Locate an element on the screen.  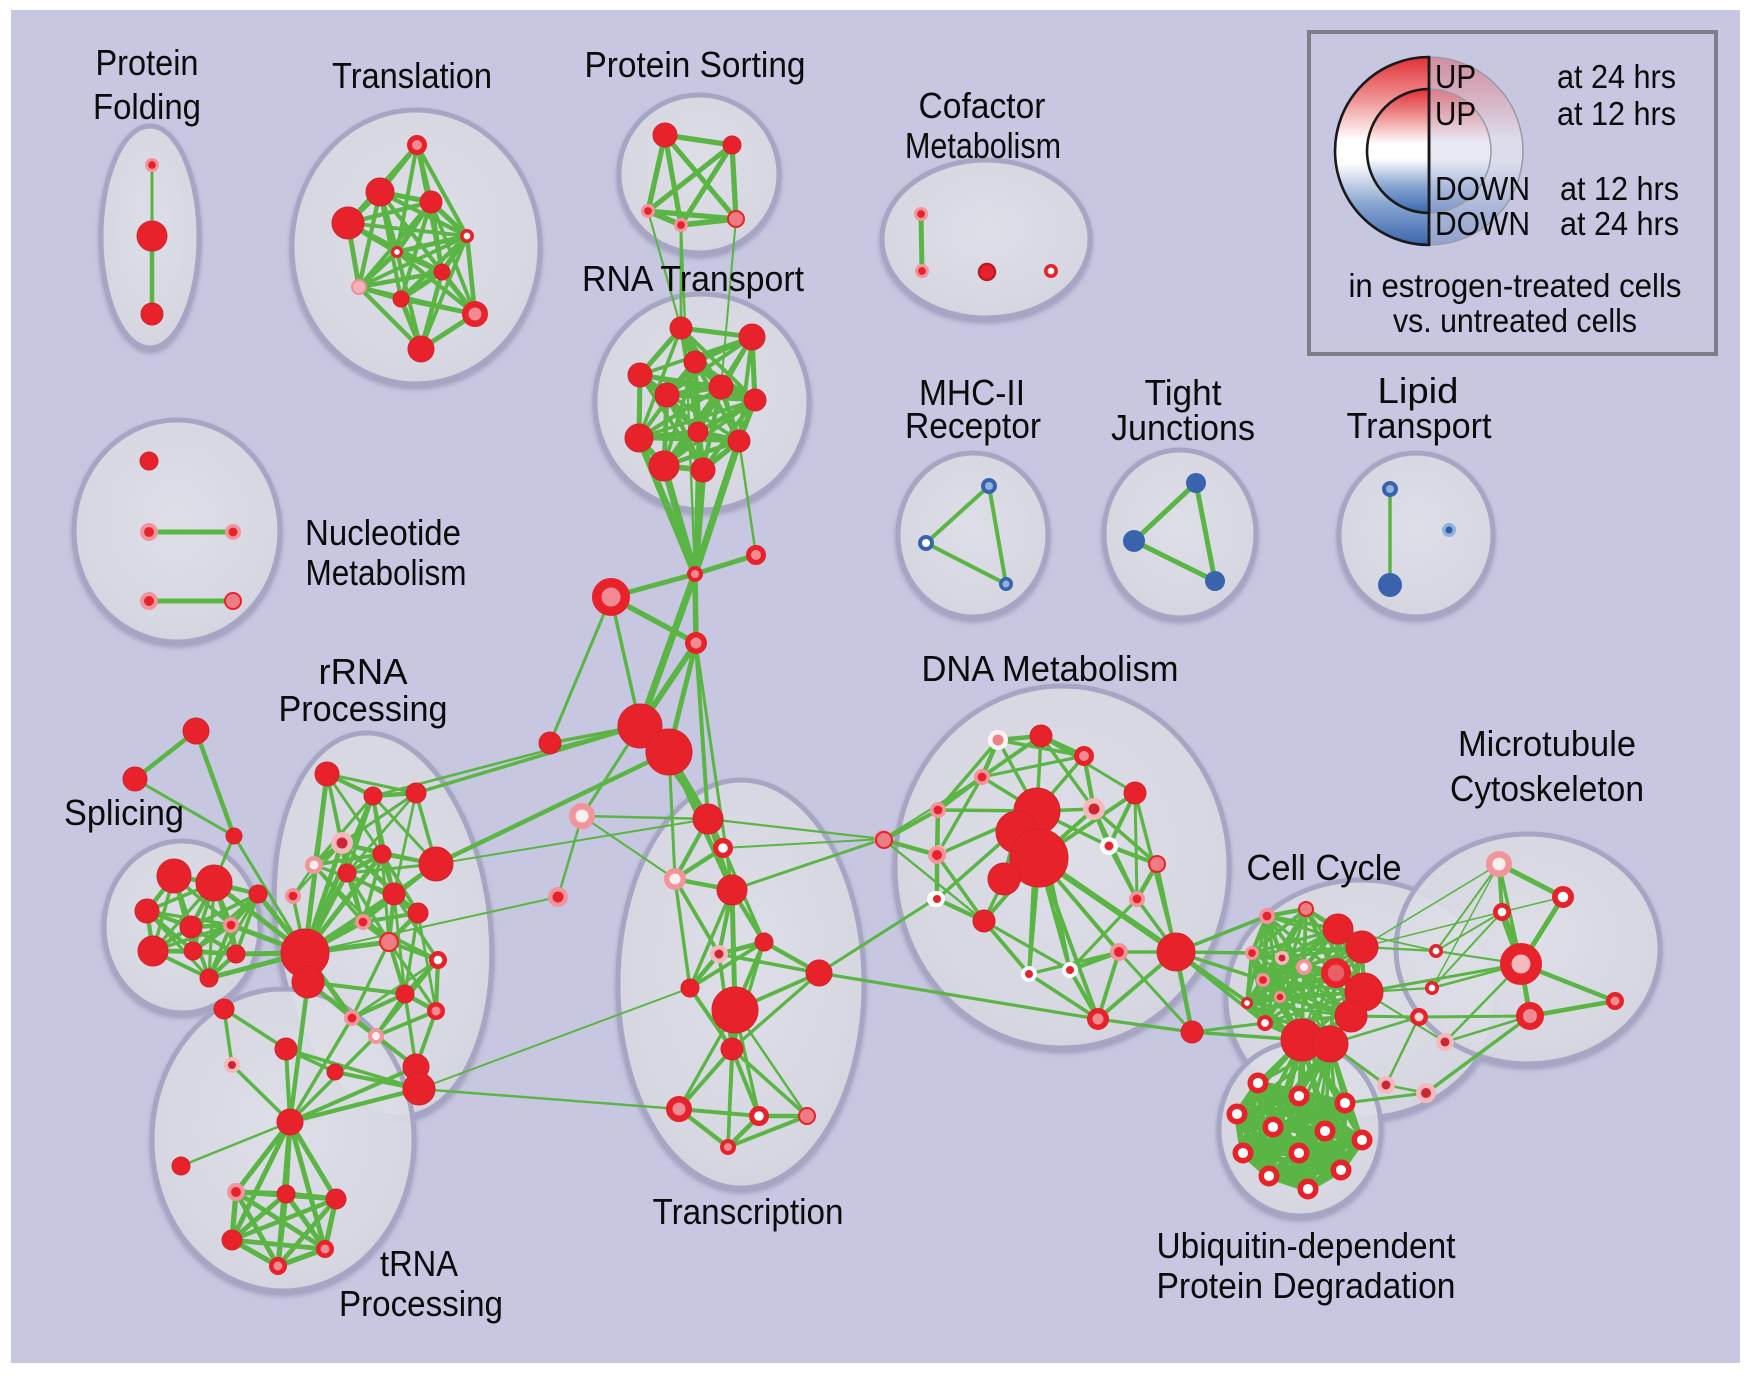
svg-text: Splicing is located at coordinates (124, 812).